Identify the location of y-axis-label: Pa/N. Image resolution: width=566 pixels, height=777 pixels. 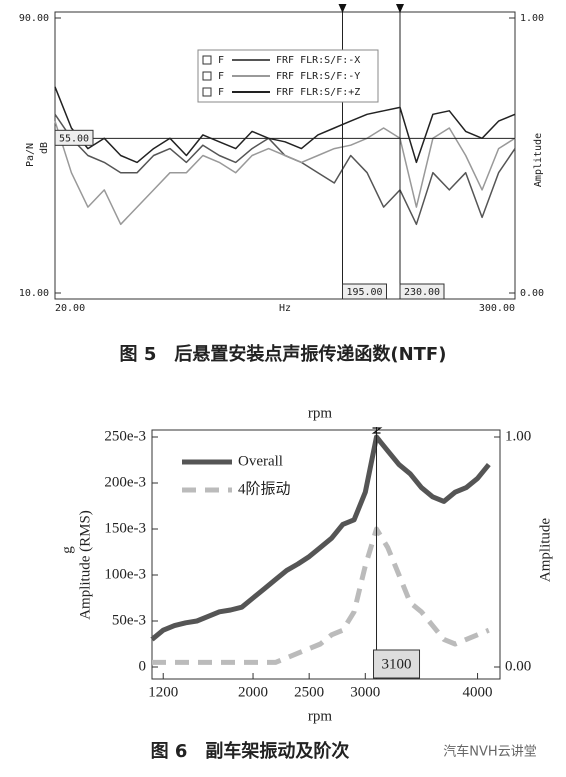
(30, 155).